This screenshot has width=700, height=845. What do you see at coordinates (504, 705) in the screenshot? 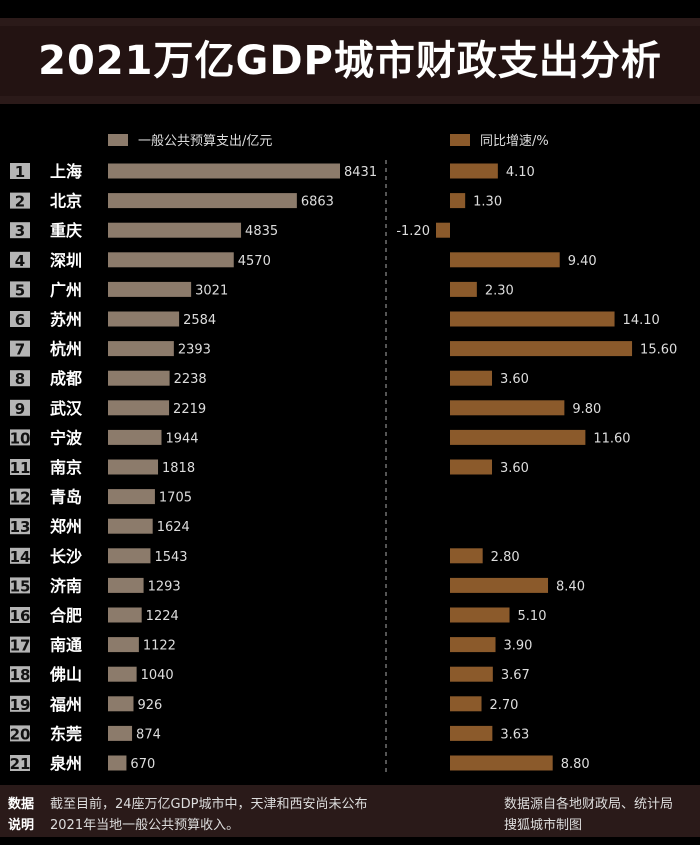
I see `growth-label: 2.70` at bounding box center [504, 705].